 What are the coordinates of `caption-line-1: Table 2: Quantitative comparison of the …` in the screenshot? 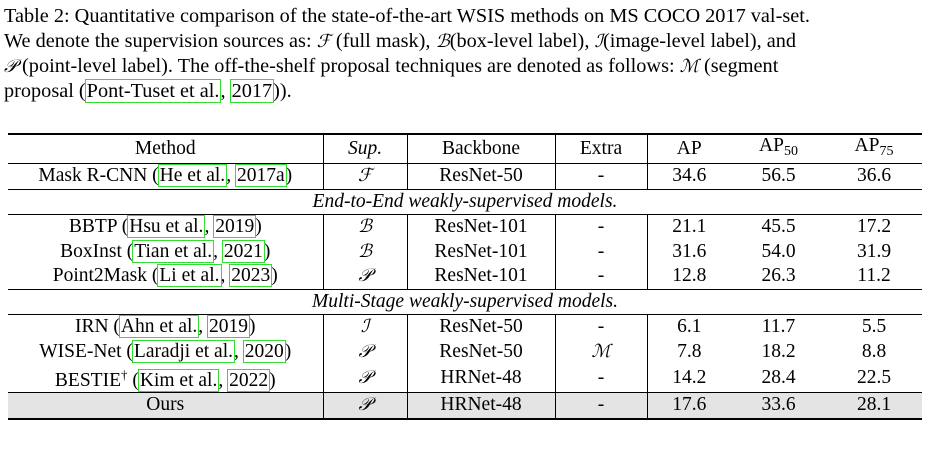 It's located at (467, 16).